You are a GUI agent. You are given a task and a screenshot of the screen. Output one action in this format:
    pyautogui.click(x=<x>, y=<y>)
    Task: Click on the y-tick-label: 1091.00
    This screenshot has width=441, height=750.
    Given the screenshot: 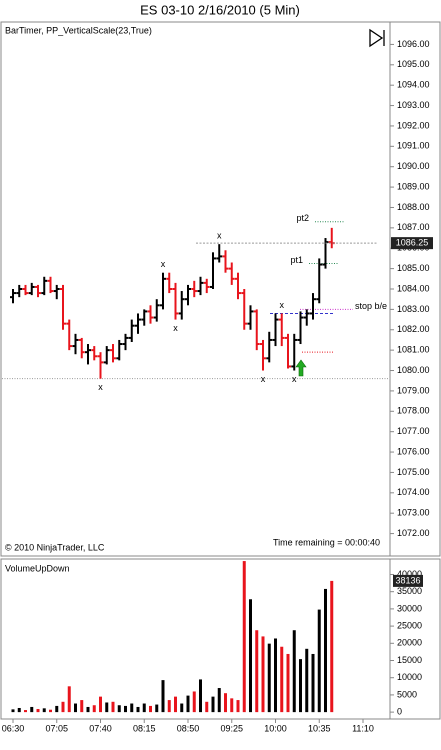 What is the action you would take?
    pyautogui.click(x=413, y=146)
    